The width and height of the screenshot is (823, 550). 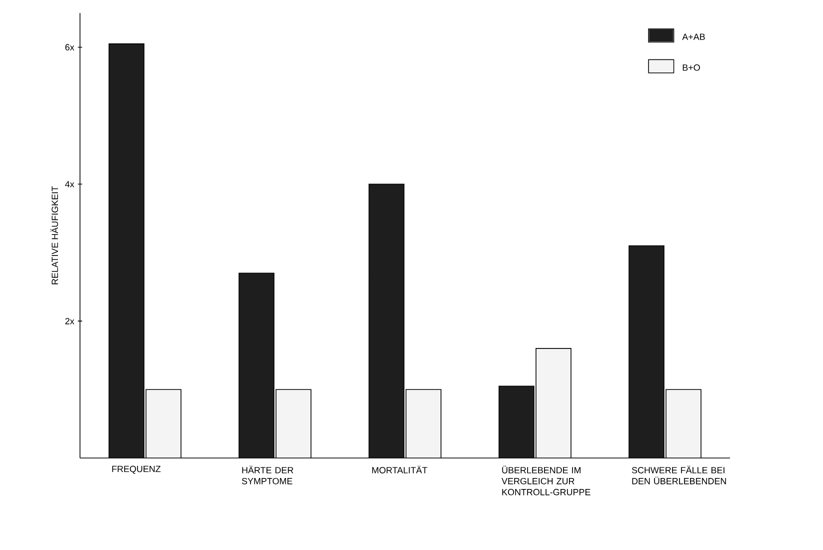 What do you see at coordinates (679, 475) in the screenshot?
I see `x-tick-label: SCHWERE FÄLLE BEI DEN ÜBERLEBENDEN` at bounding box center [679, 475].